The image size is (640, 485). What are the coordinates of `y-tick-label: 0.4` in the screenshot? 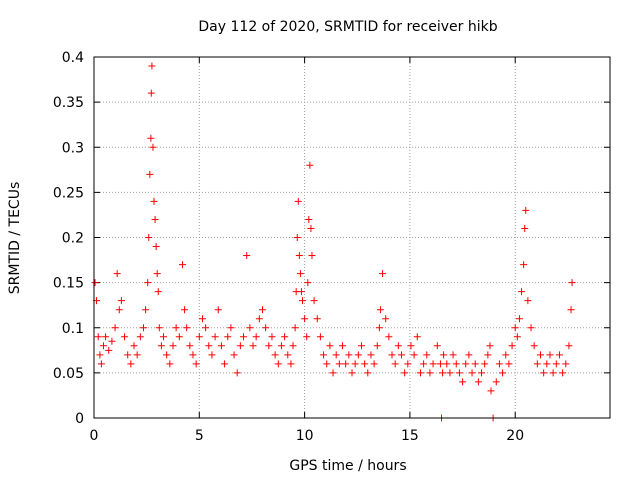 It's located at (73, 58).